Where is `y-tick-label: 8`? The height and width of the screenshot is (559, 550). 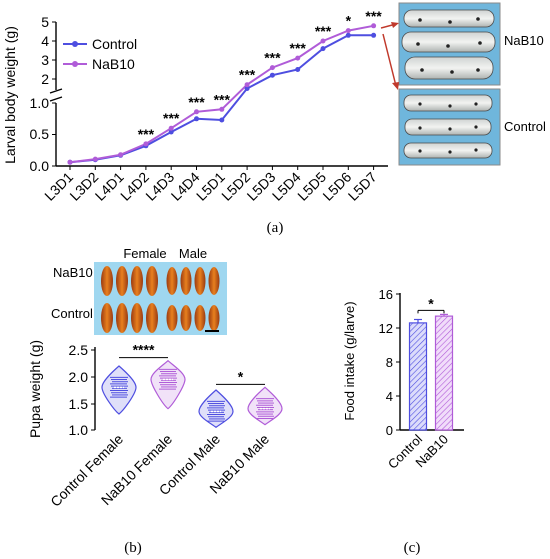 y-tick-label: 8 is located at coordinates (389, 362).